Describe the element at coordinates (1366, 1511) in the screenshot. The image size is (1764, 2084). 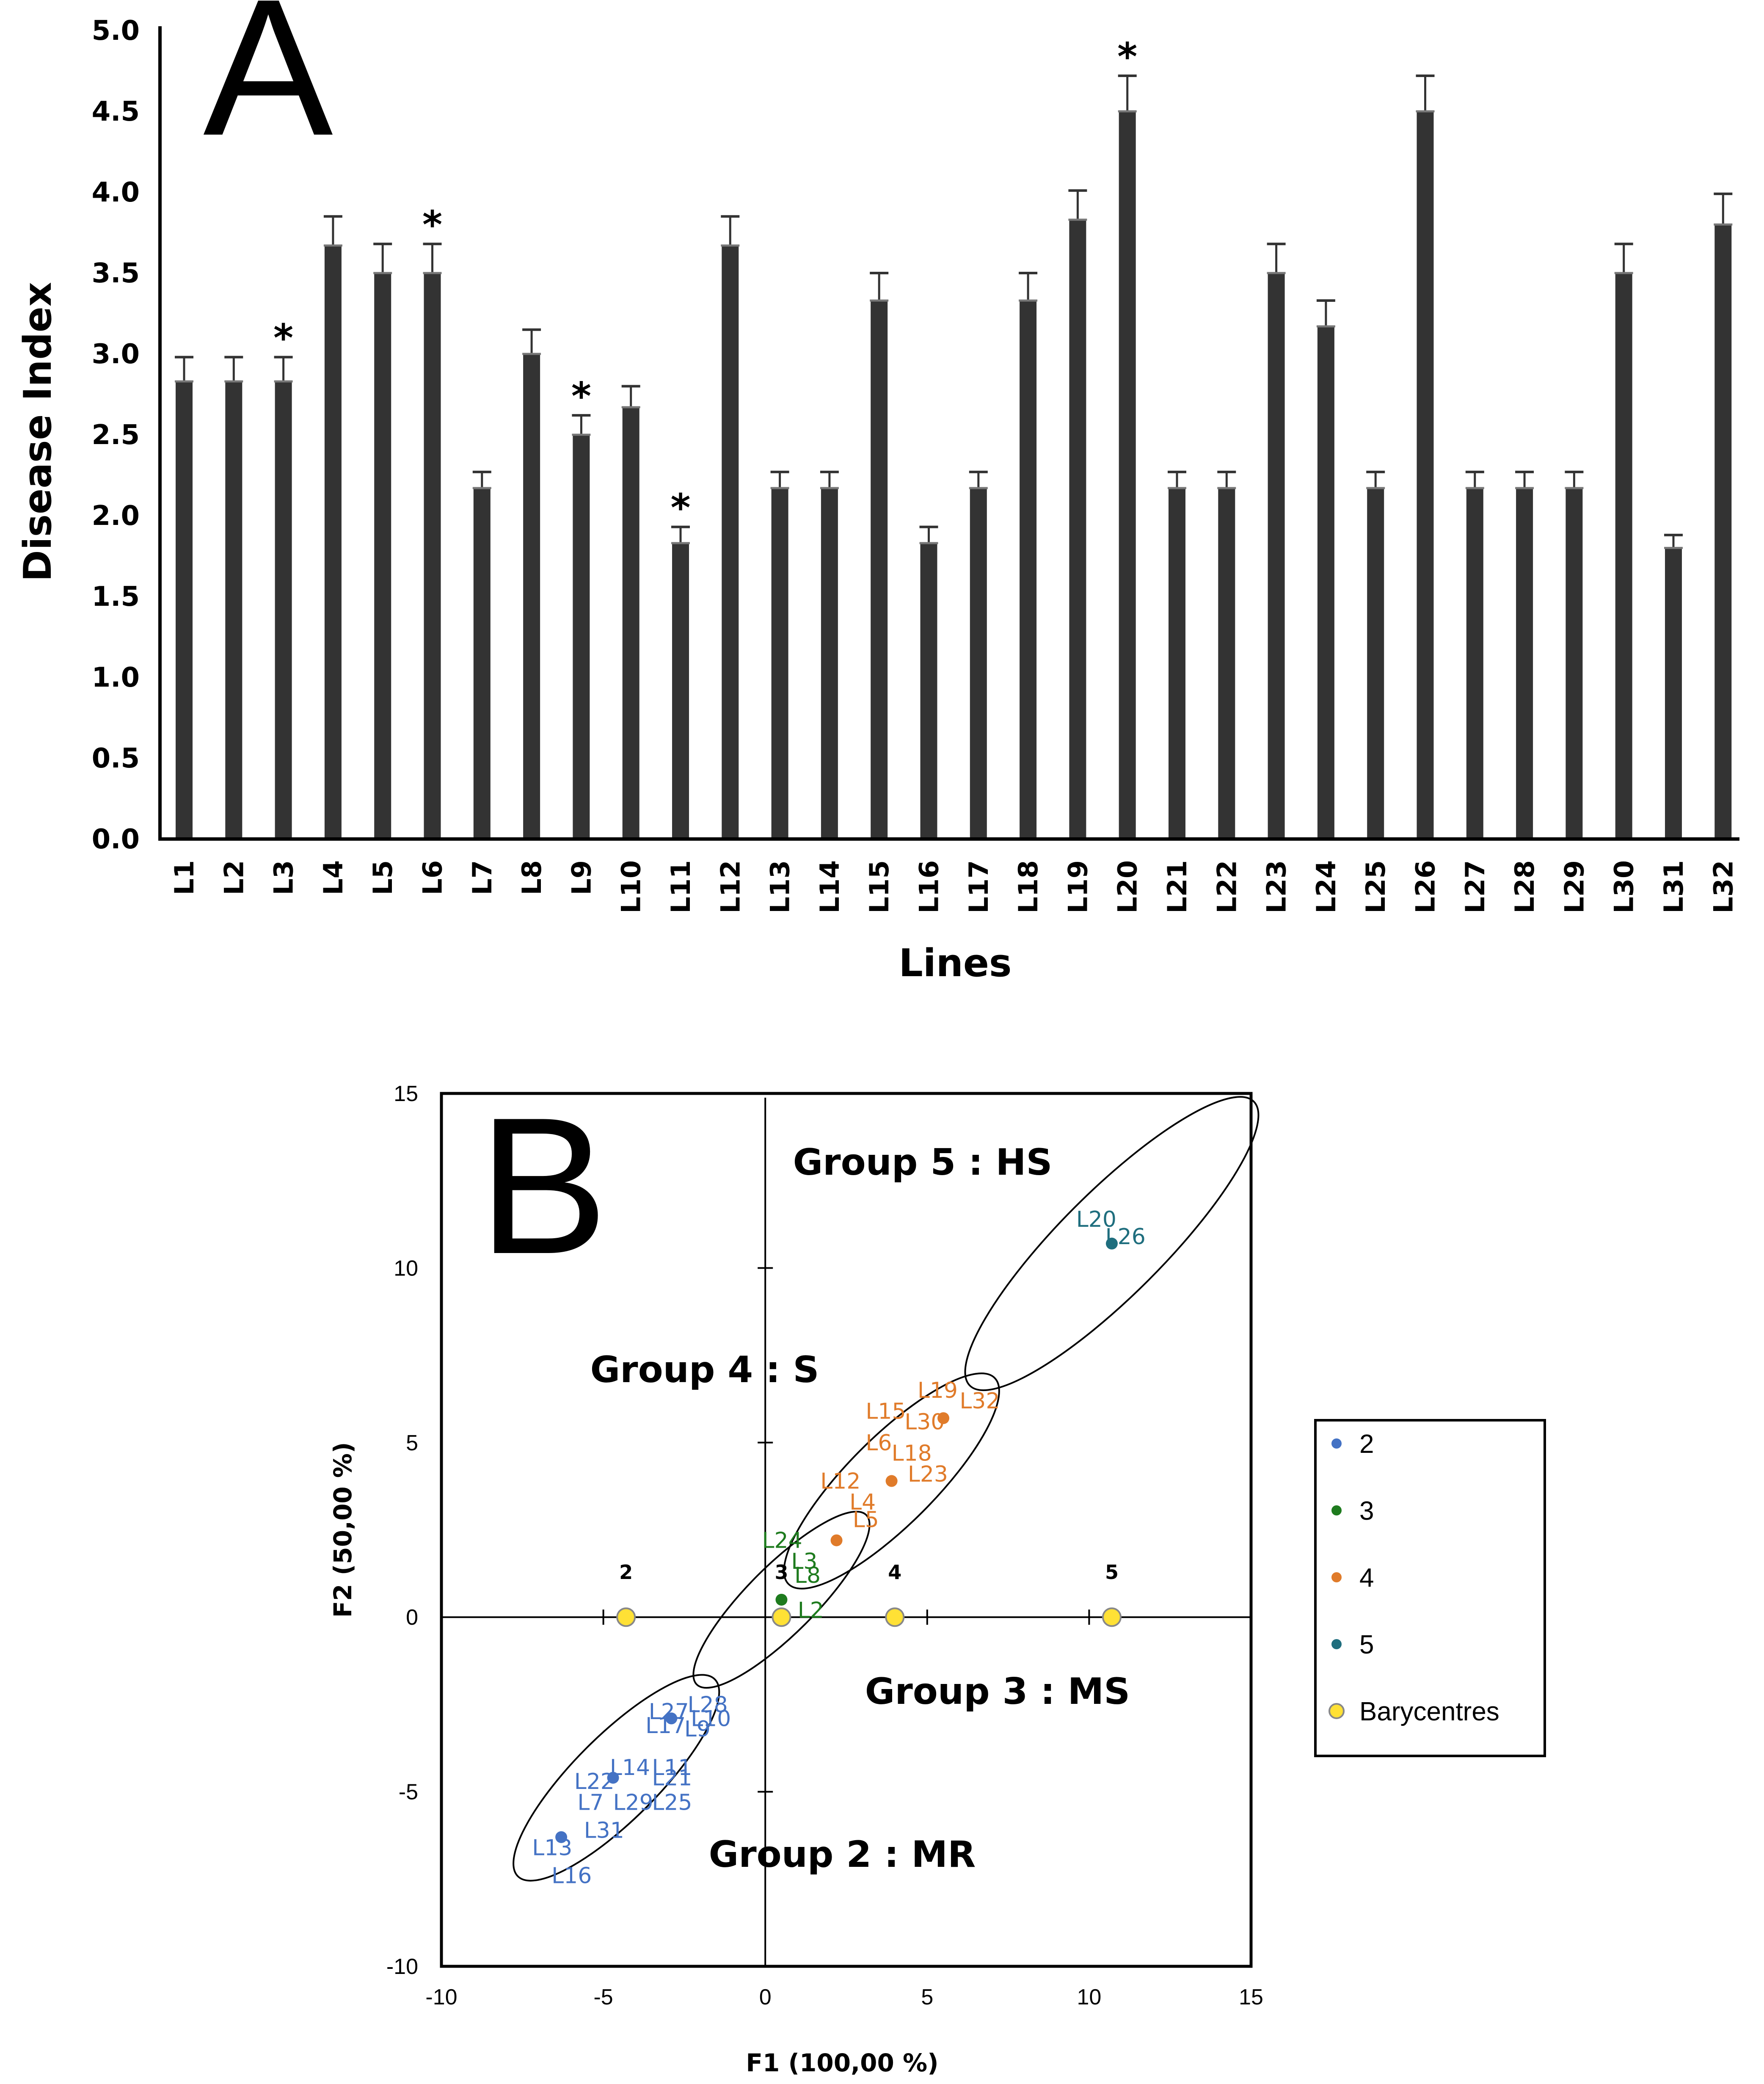
I see `legend-label-3: 3` at that location.